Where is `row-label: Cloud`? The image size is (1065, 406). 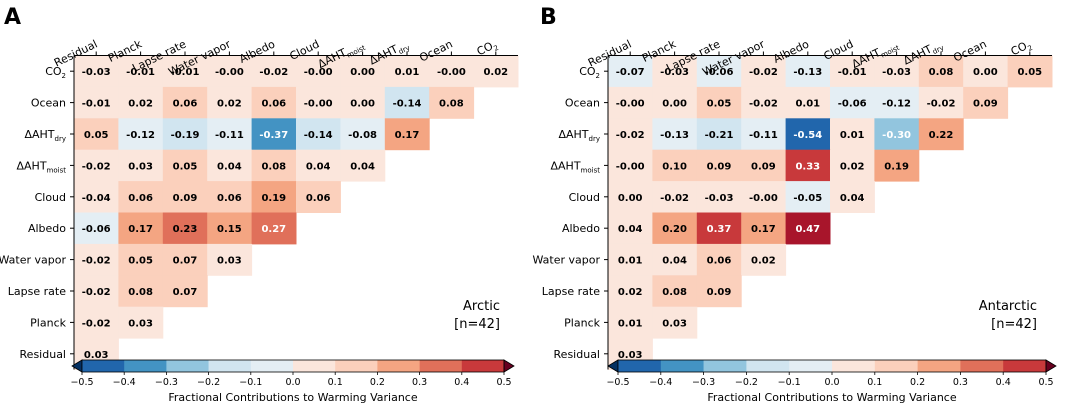
row-label: Cloud is located at coordinates (584, 197).